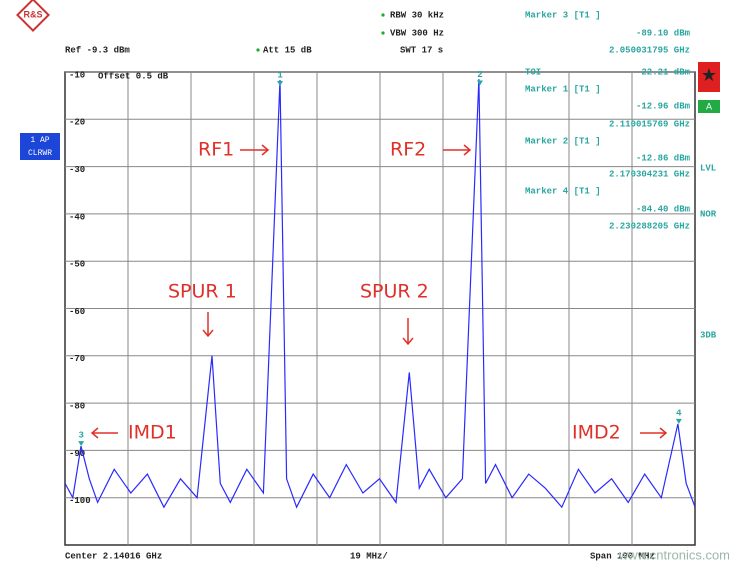 The width and height of the screenshot is (753, 571). Describe the element at coordinates (77, 170) in the screenshot. I see `y-tick-label: -30` at that location.